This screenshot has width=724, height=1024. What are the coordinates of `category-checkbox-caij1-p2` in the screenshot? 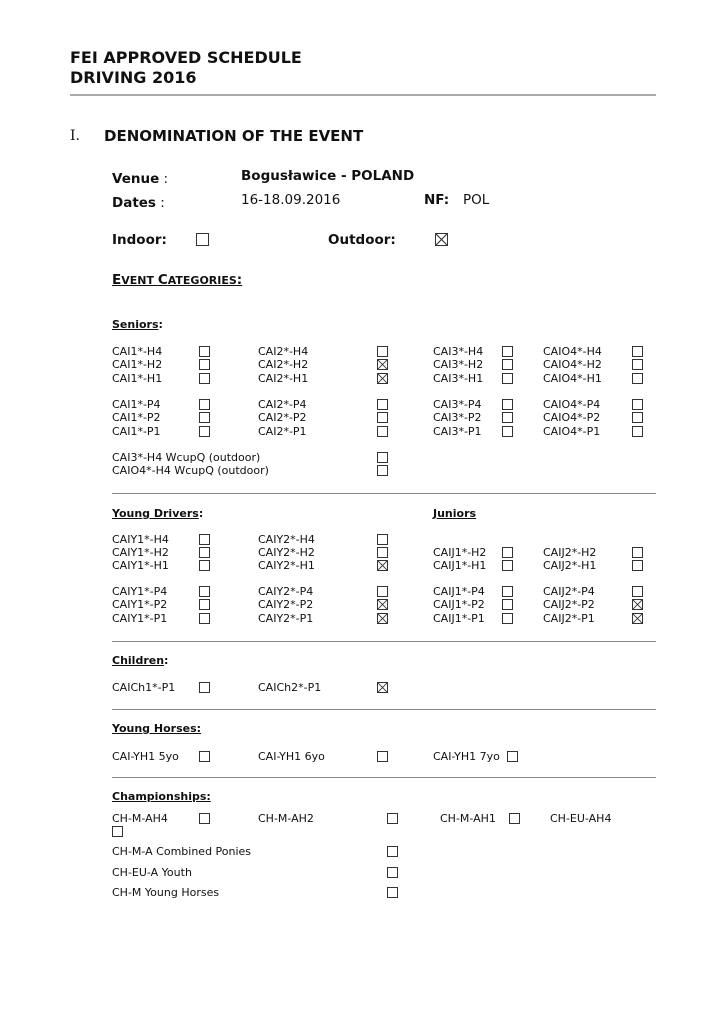 It's located at (507, 604).